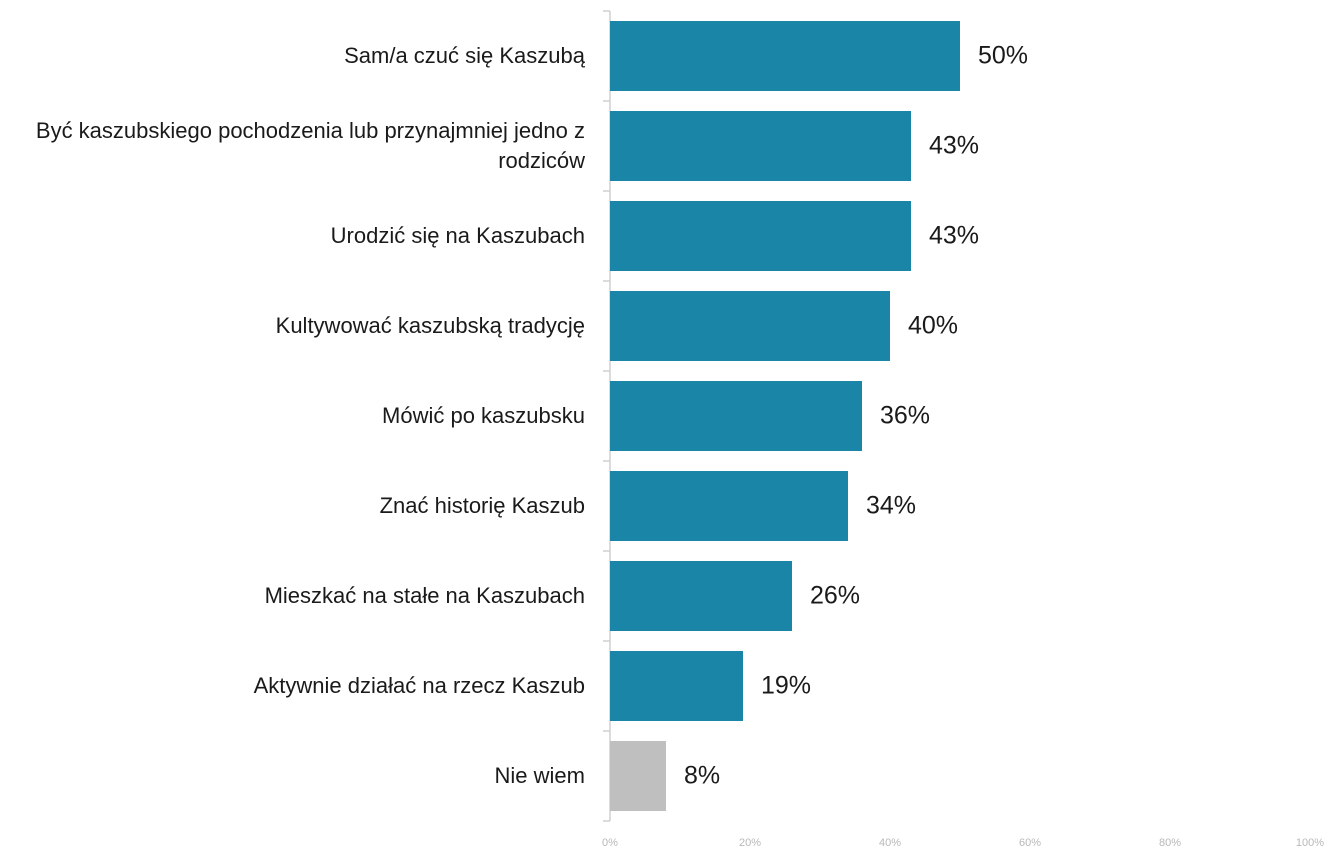 This screenshot has width=1327, height=850. Describe the element at coordinates (419, 685) in the screenshot. I see `category-label: Aktywnie działać na rzecz Kaszub` at that location.